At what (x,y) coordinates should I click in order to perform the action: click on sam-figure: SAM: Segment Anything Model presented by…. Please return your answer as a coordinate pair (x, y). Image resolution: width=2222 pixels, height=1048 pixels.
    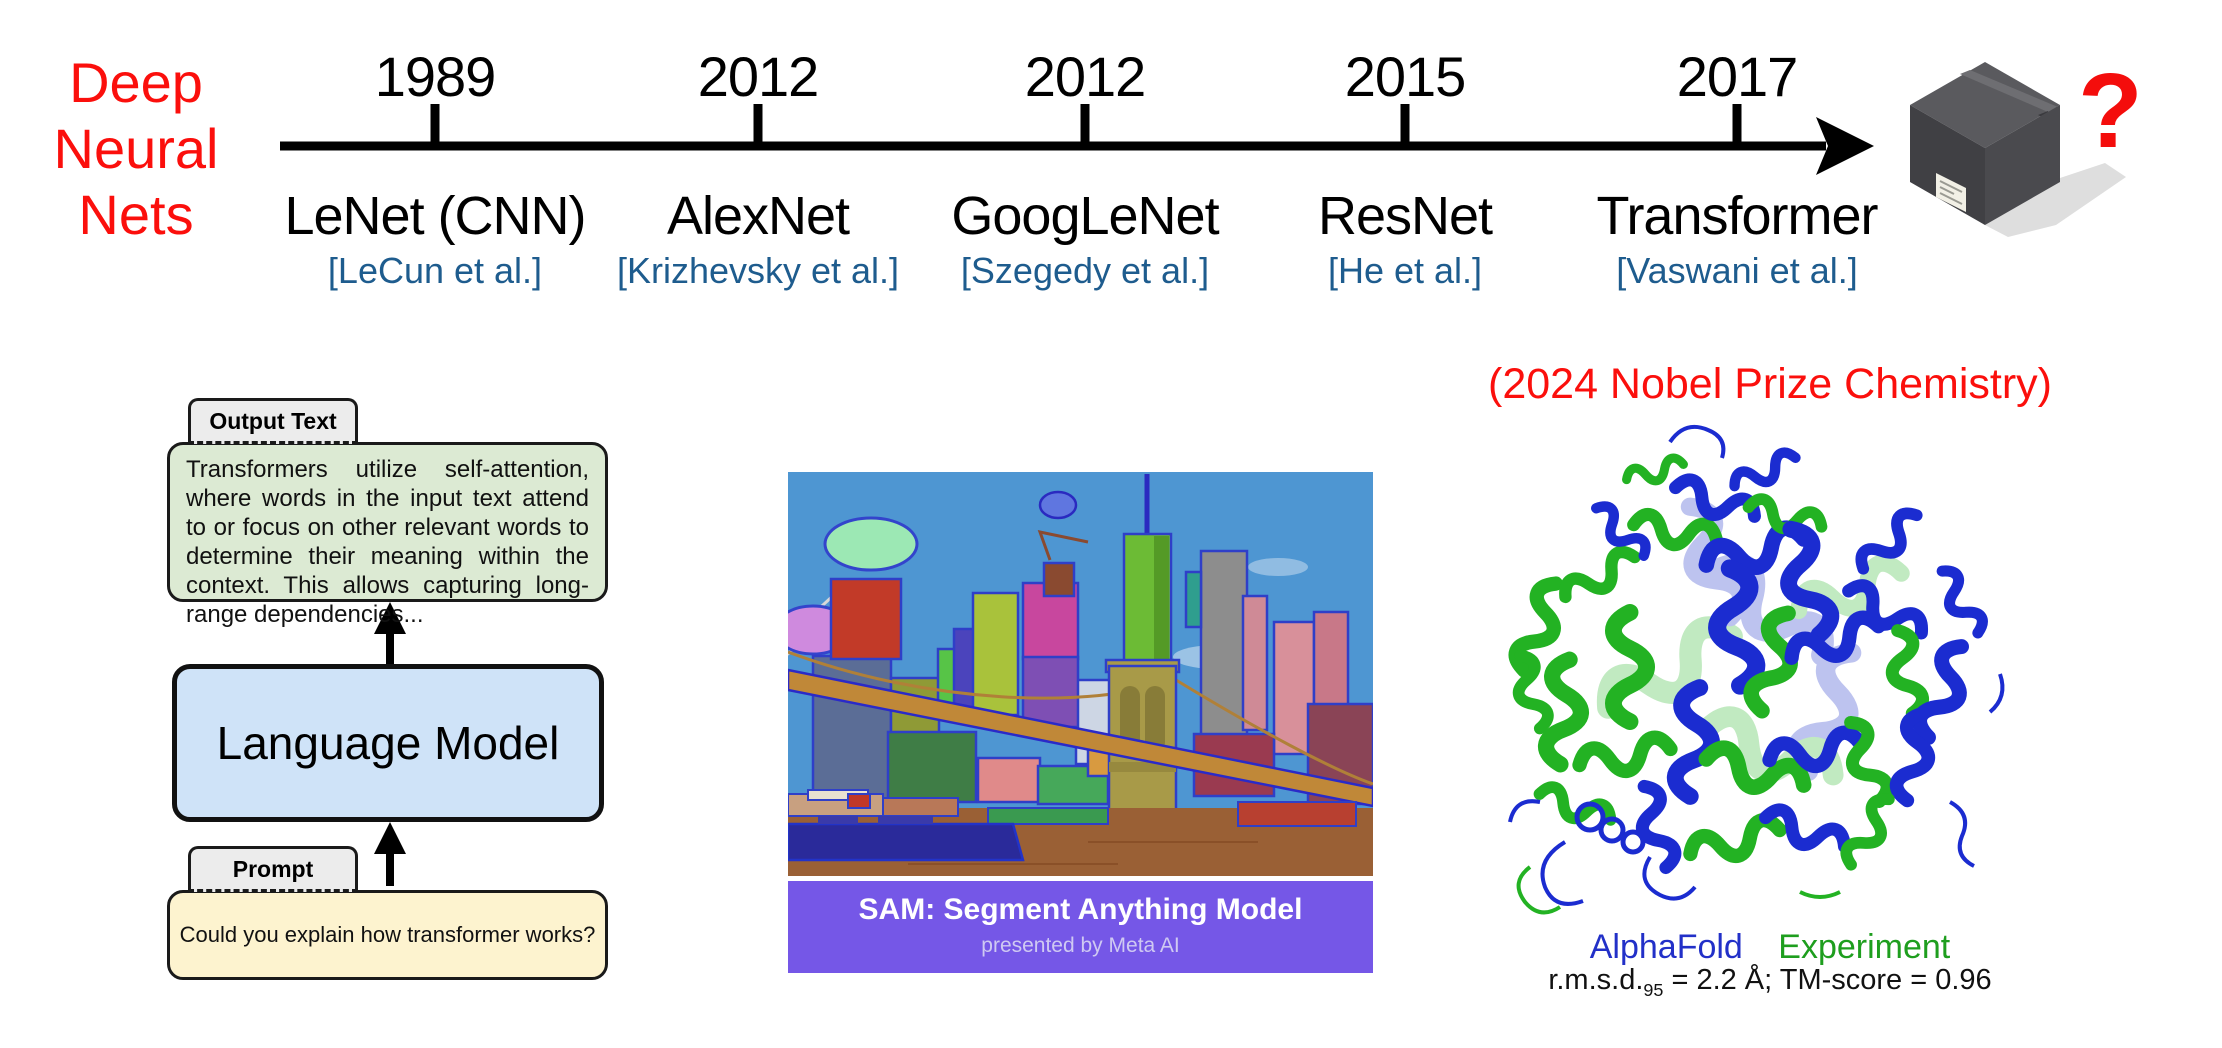
    Looking at the image, I should click on (1074, 722).